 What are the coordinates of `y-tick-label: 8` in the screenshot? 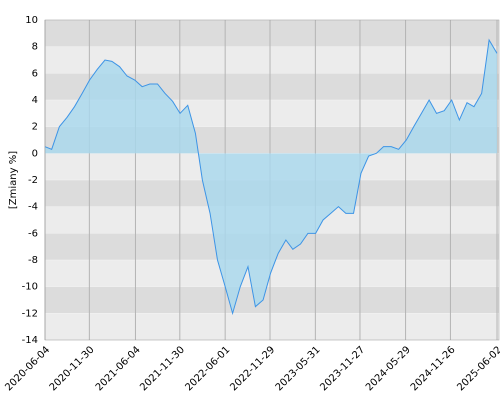 It's located at (35, 47).